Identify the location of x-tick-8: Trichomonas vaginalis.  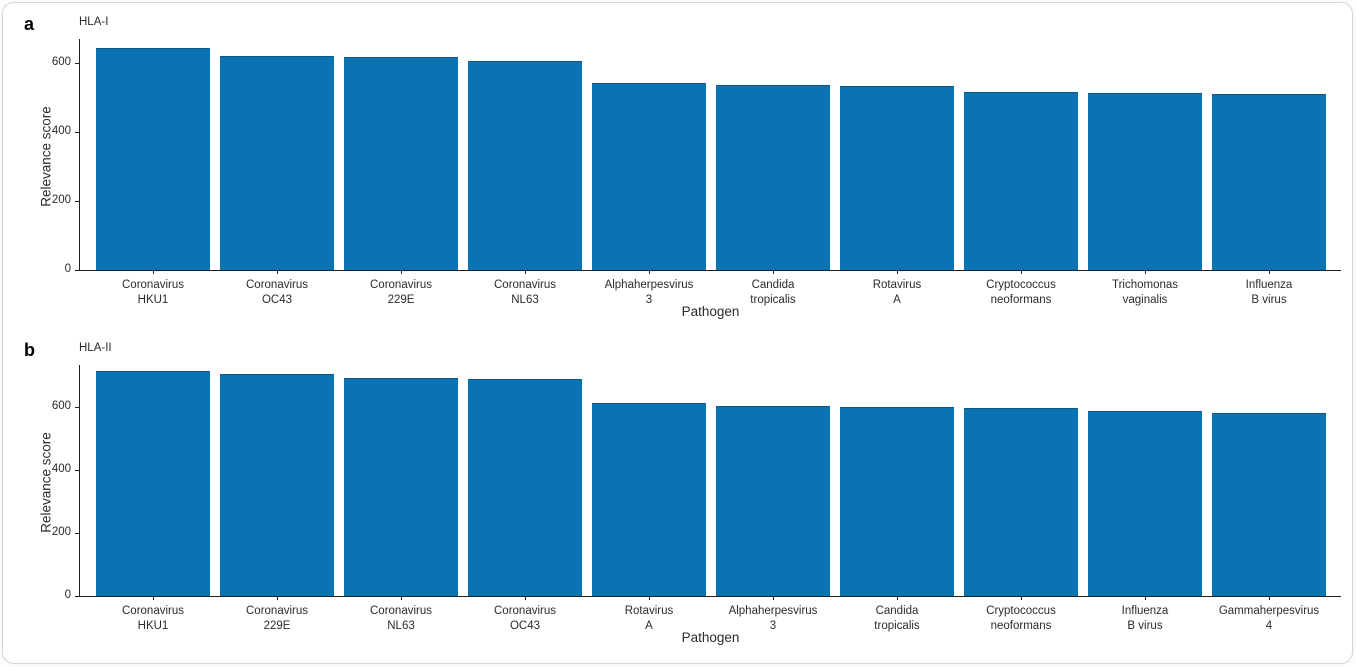
(1145, 288).